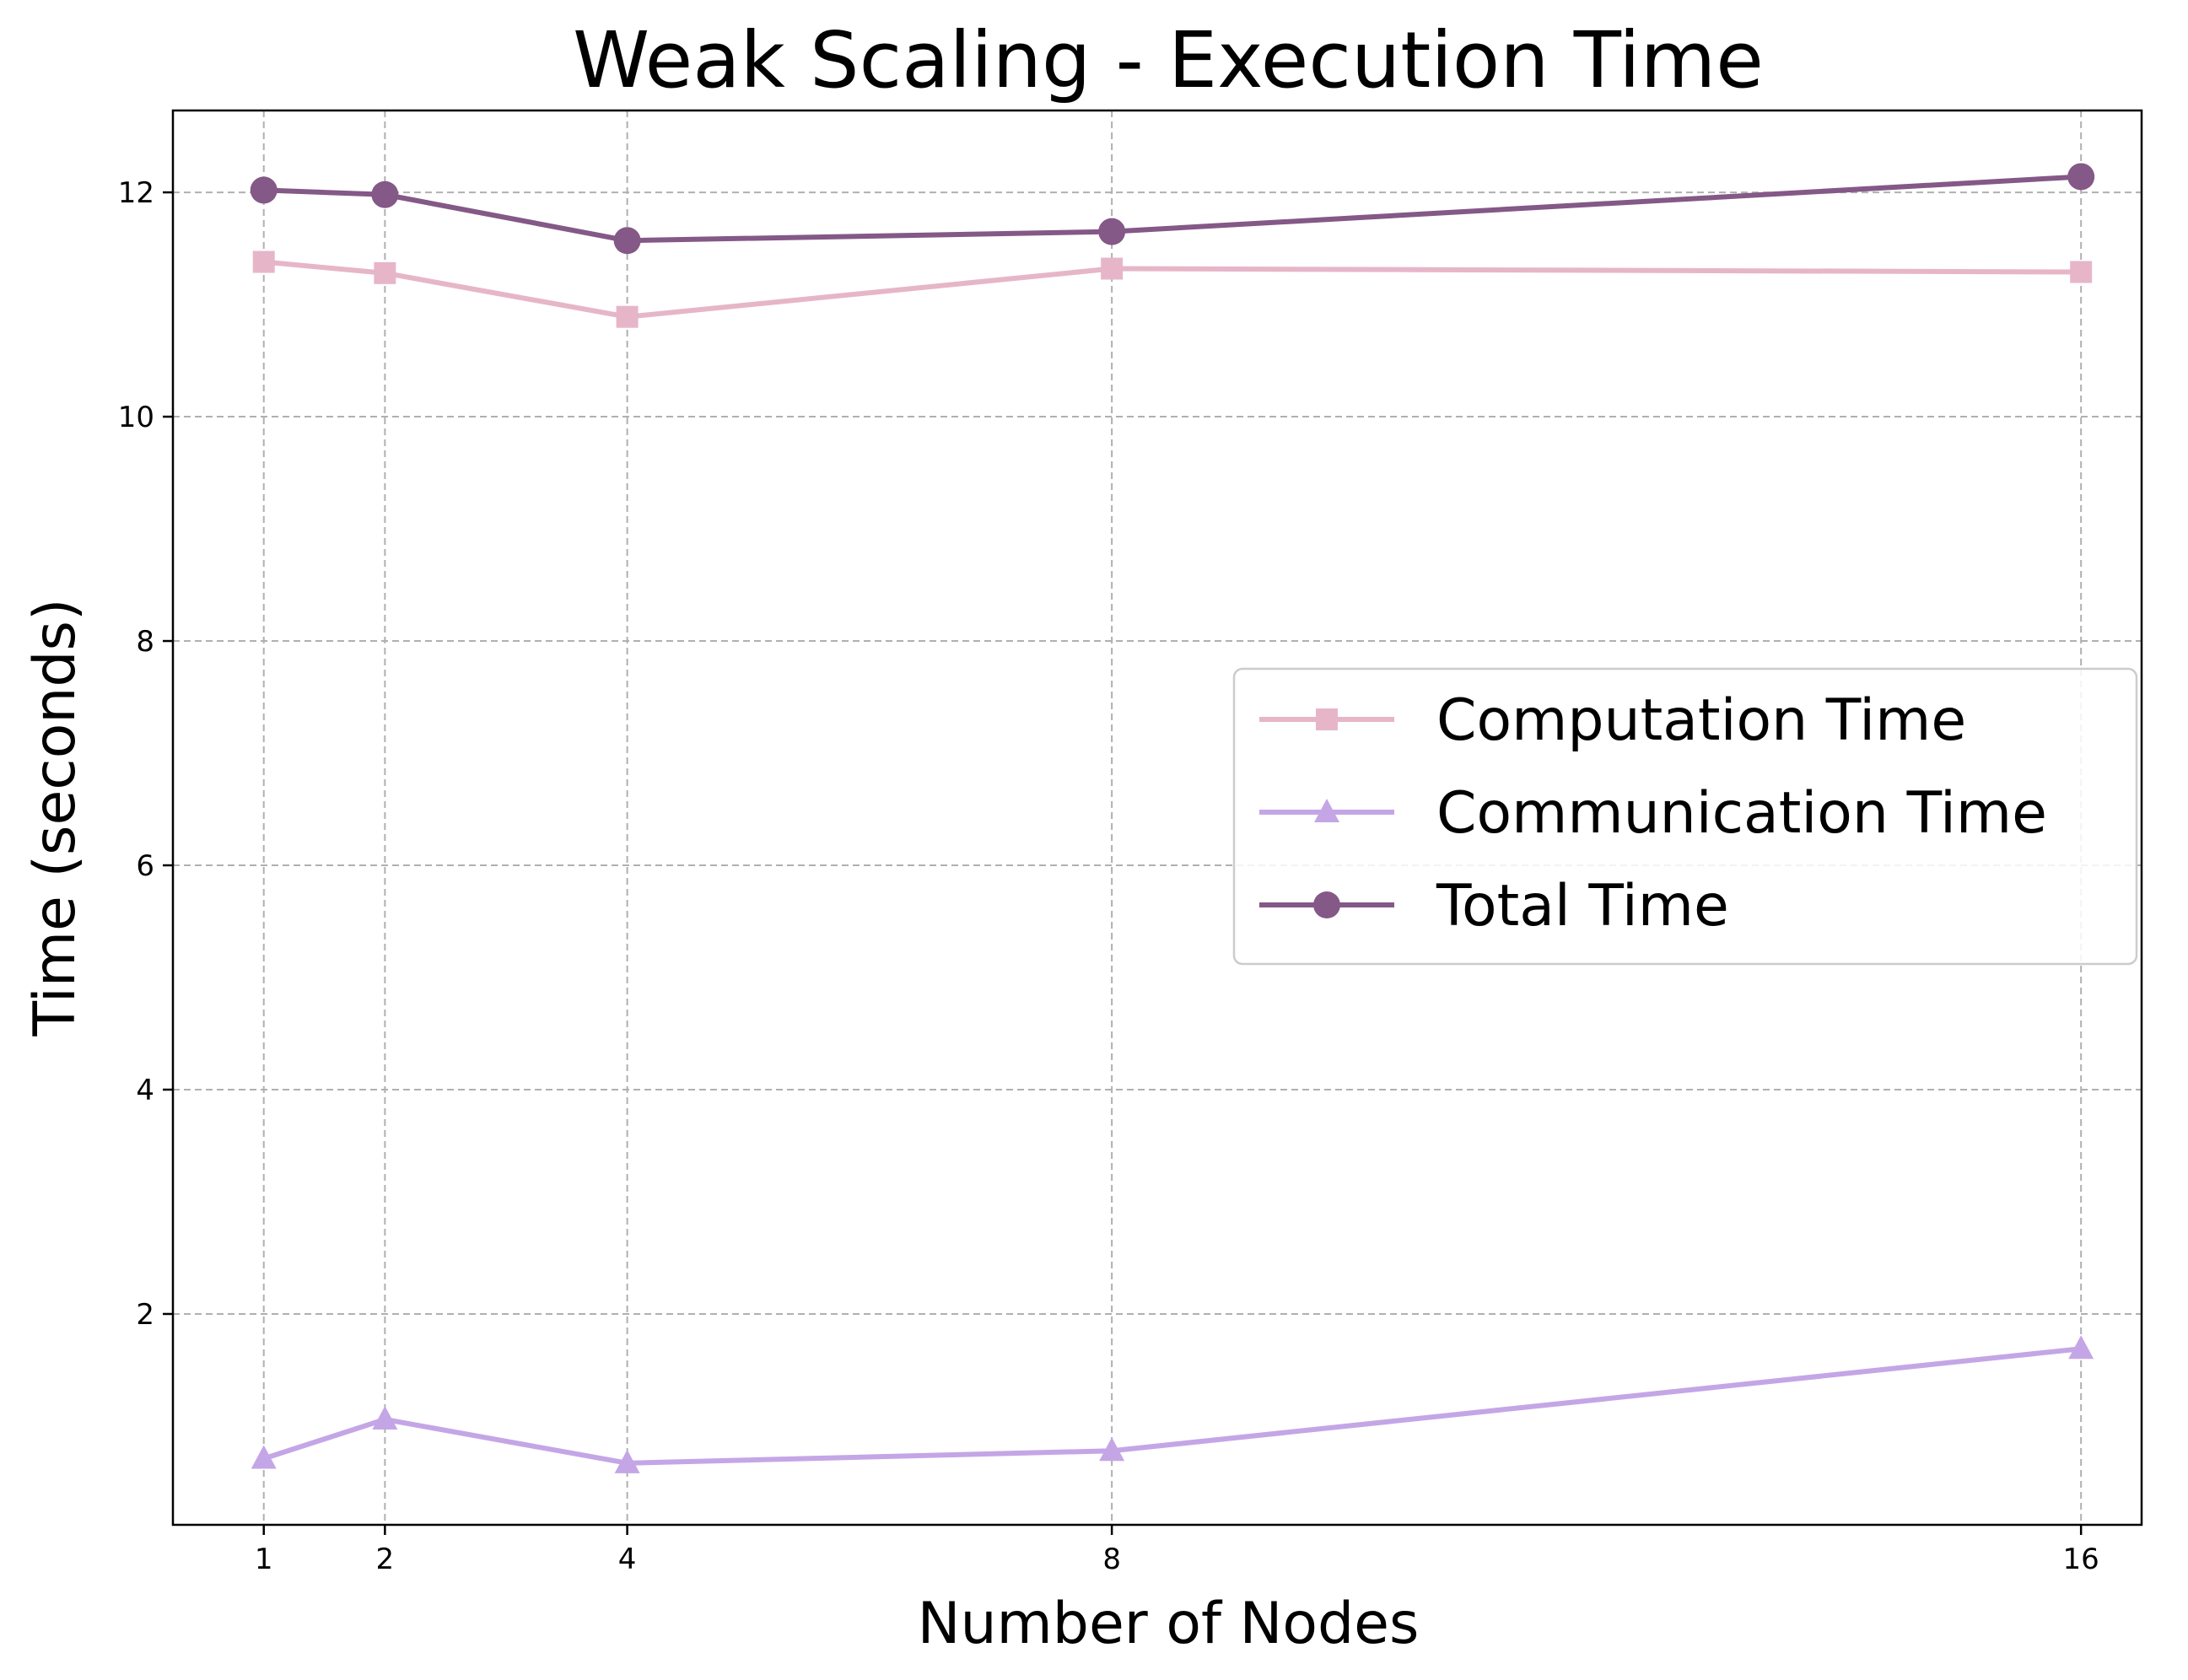 The width and height of the screenshot is (2188, 1680). What do you see at coordinates (1701, 720) in the screenshot?
I see `legend-label: Computation Time` at bounding box center [1701, 720].